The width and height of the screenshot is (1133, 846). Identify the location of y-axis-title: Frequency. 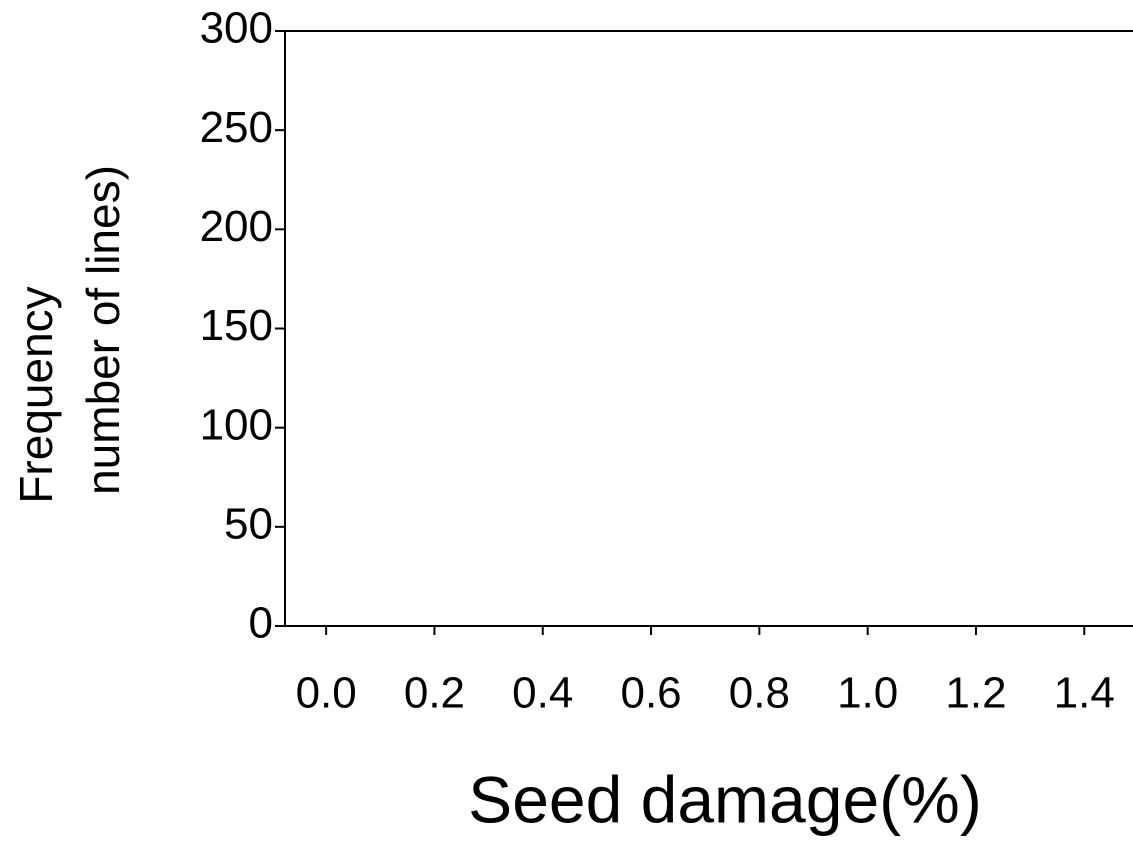
(36, 394).